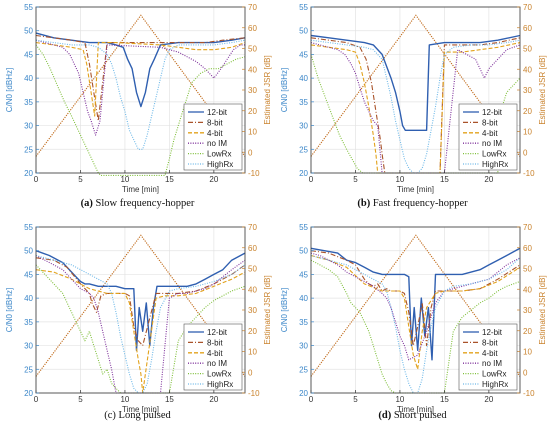  Describe the element at coordinates (144, 415) in the screenshot. I see `caption-c-text: Long pulsed` at that location.